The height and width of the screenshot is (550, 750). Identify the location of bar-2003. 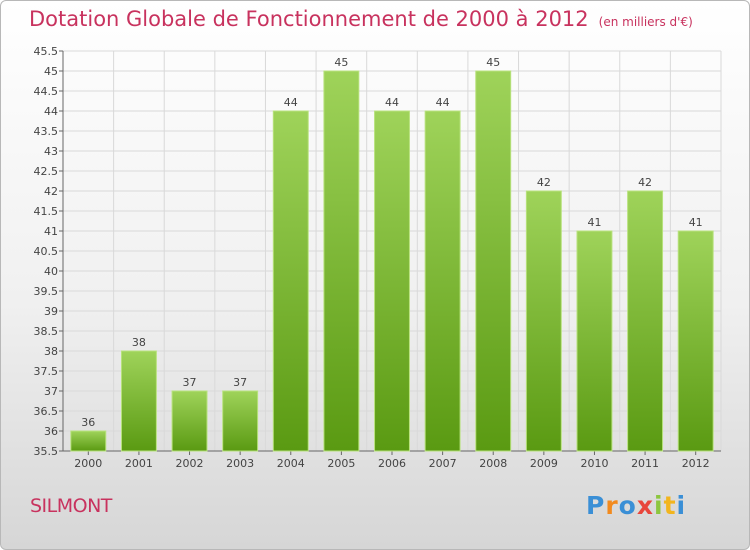
(240, 421).